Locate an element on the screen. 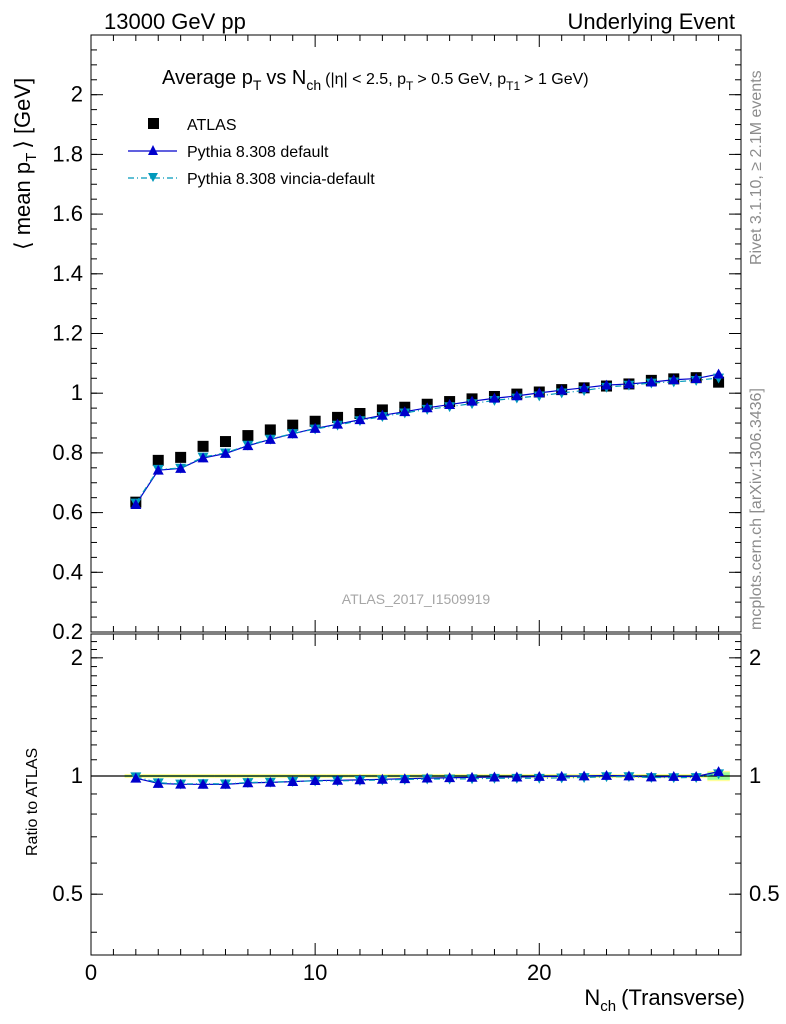  vincia-ratio-line is located at coordinates (427, 779).